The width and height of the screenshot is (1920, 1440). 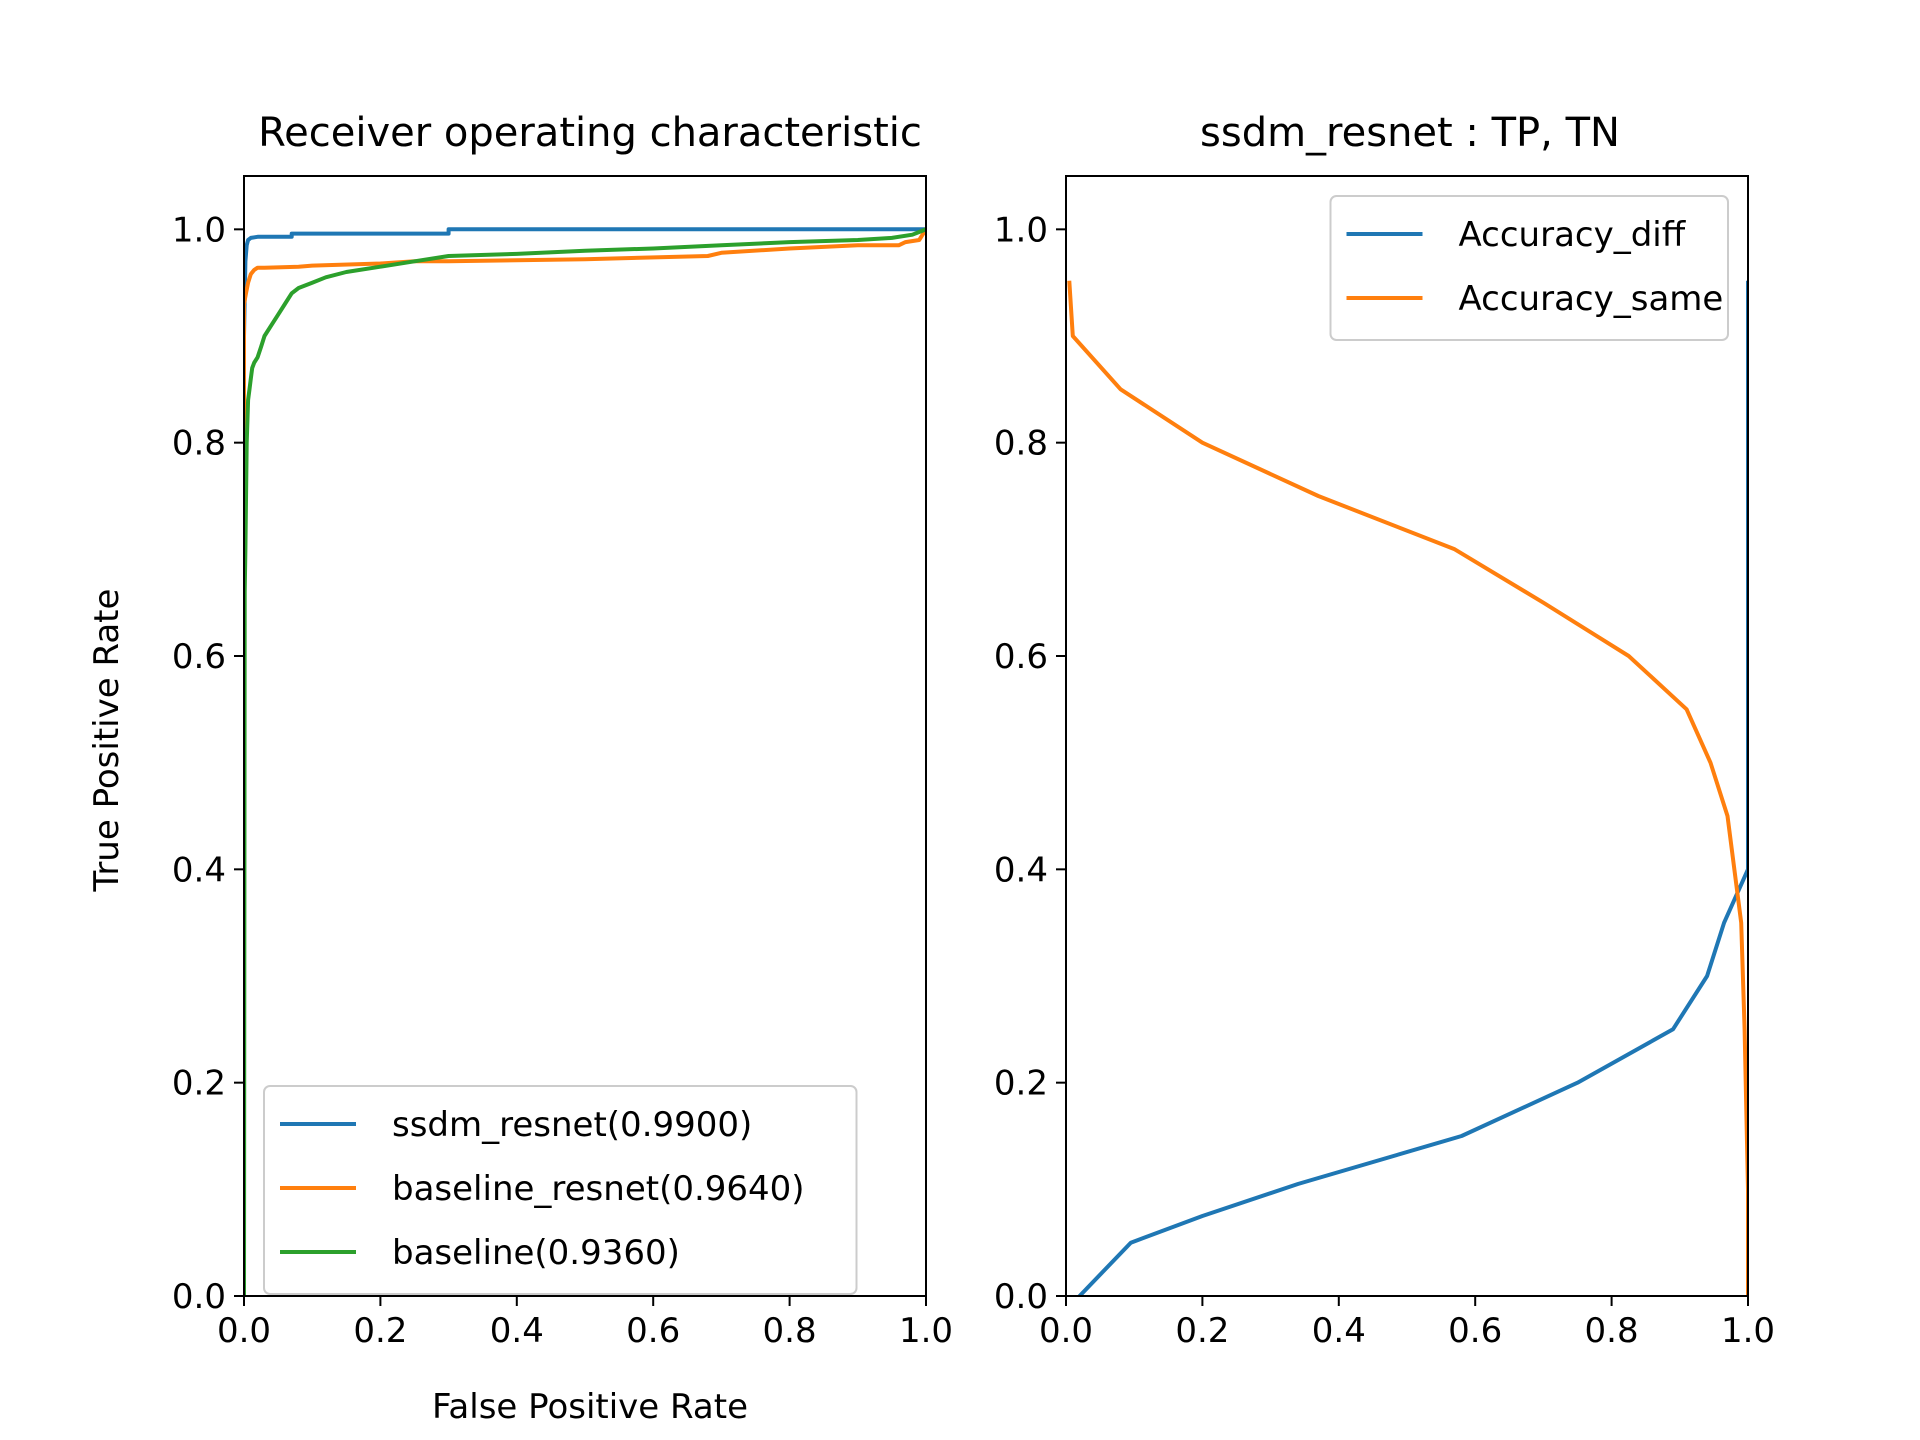 What do you see at coordinates (244, 1331) in the screenshot?
I see `roc-x-tick-label: 0.0` at bounding box center [244, 1331].